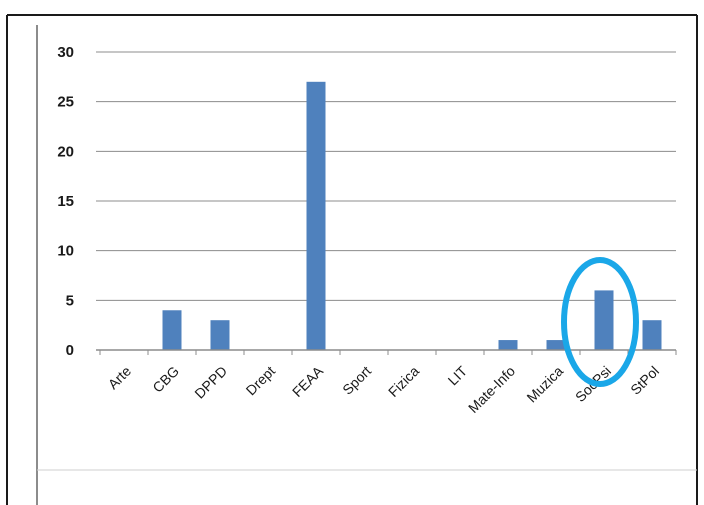  I want to click on y-tick-label: 5, so click(70, 300).